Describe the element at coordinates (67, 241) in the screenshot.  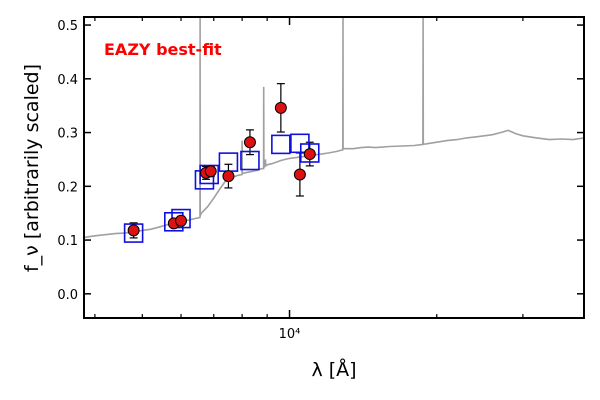
I see `y-tick-label: 0.1` at that location.